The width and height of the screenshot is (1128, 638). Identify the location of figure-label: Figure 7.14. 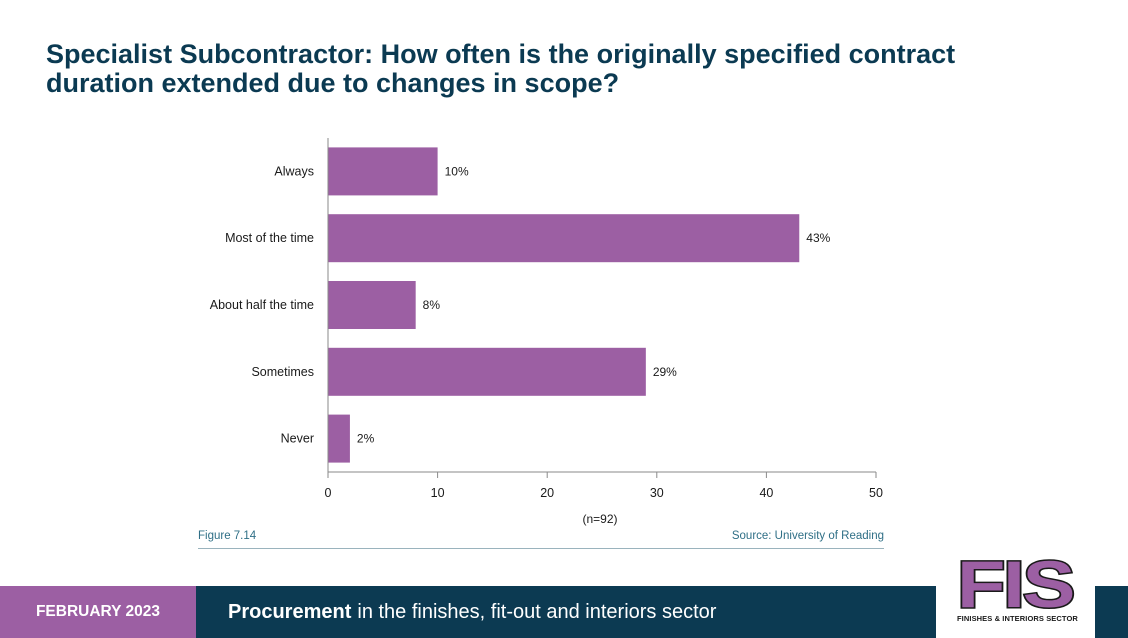
(227, 536).